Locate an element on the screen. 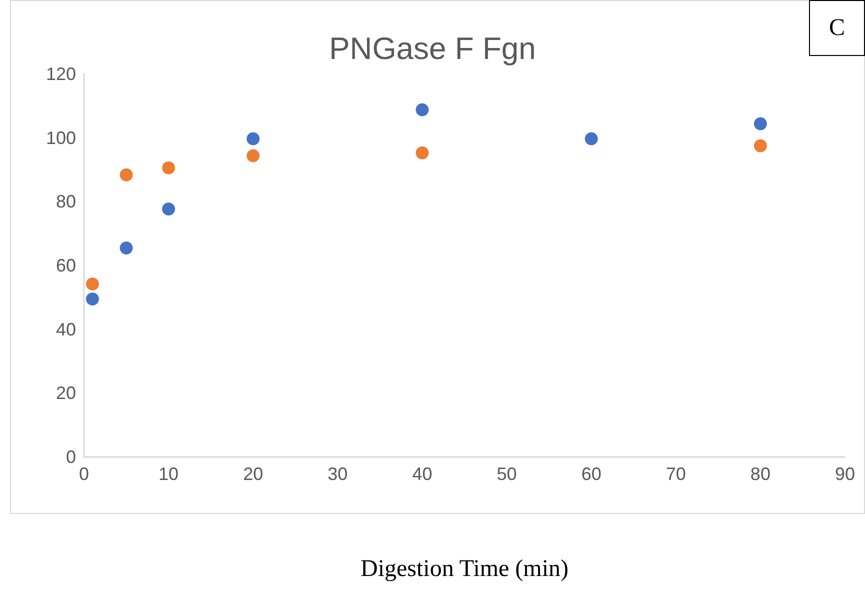  y-tick-label: 20 is located at coordinates (66, 393).